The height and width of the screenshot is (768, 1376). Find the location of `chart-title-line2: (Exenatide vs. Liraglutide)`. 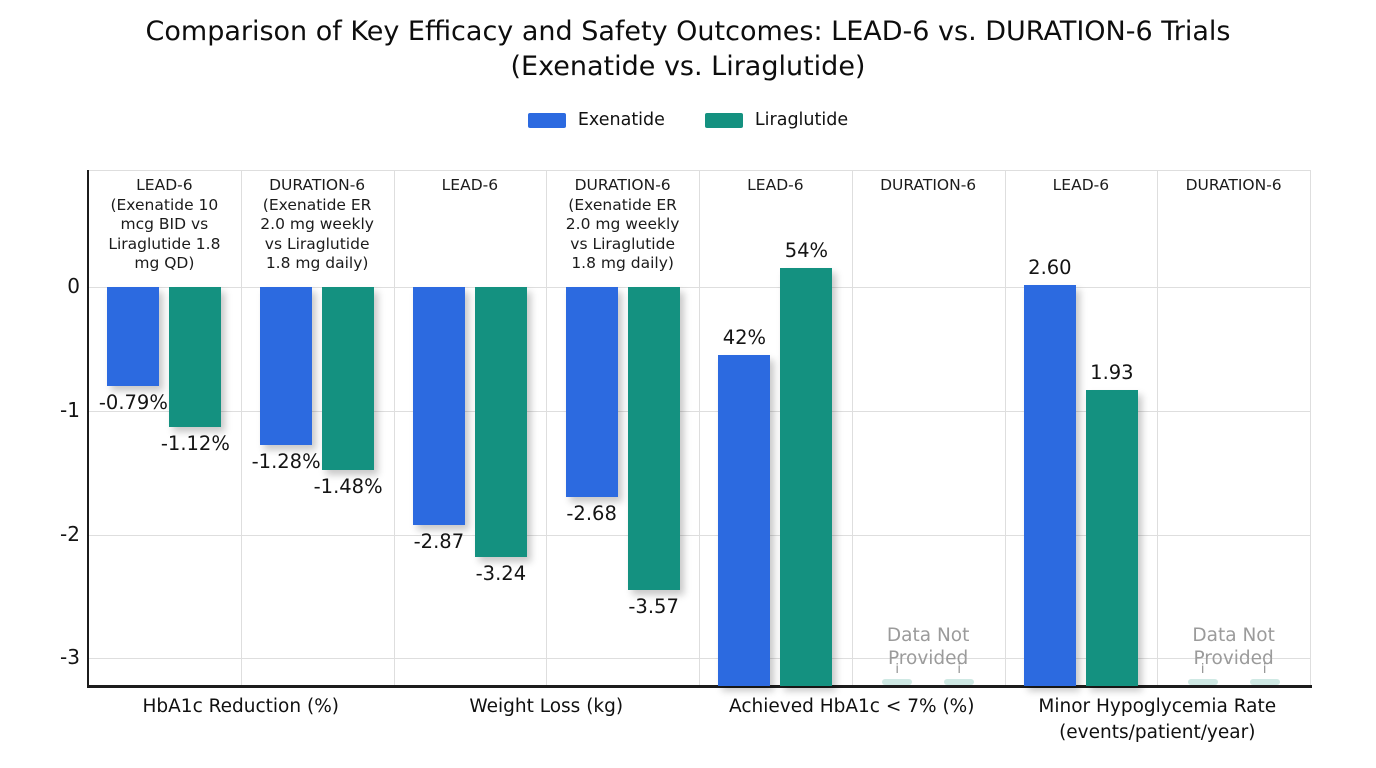

chart-title-line2: (Exenatide vs. Liraglutide) is located at coordinates (688, 66).